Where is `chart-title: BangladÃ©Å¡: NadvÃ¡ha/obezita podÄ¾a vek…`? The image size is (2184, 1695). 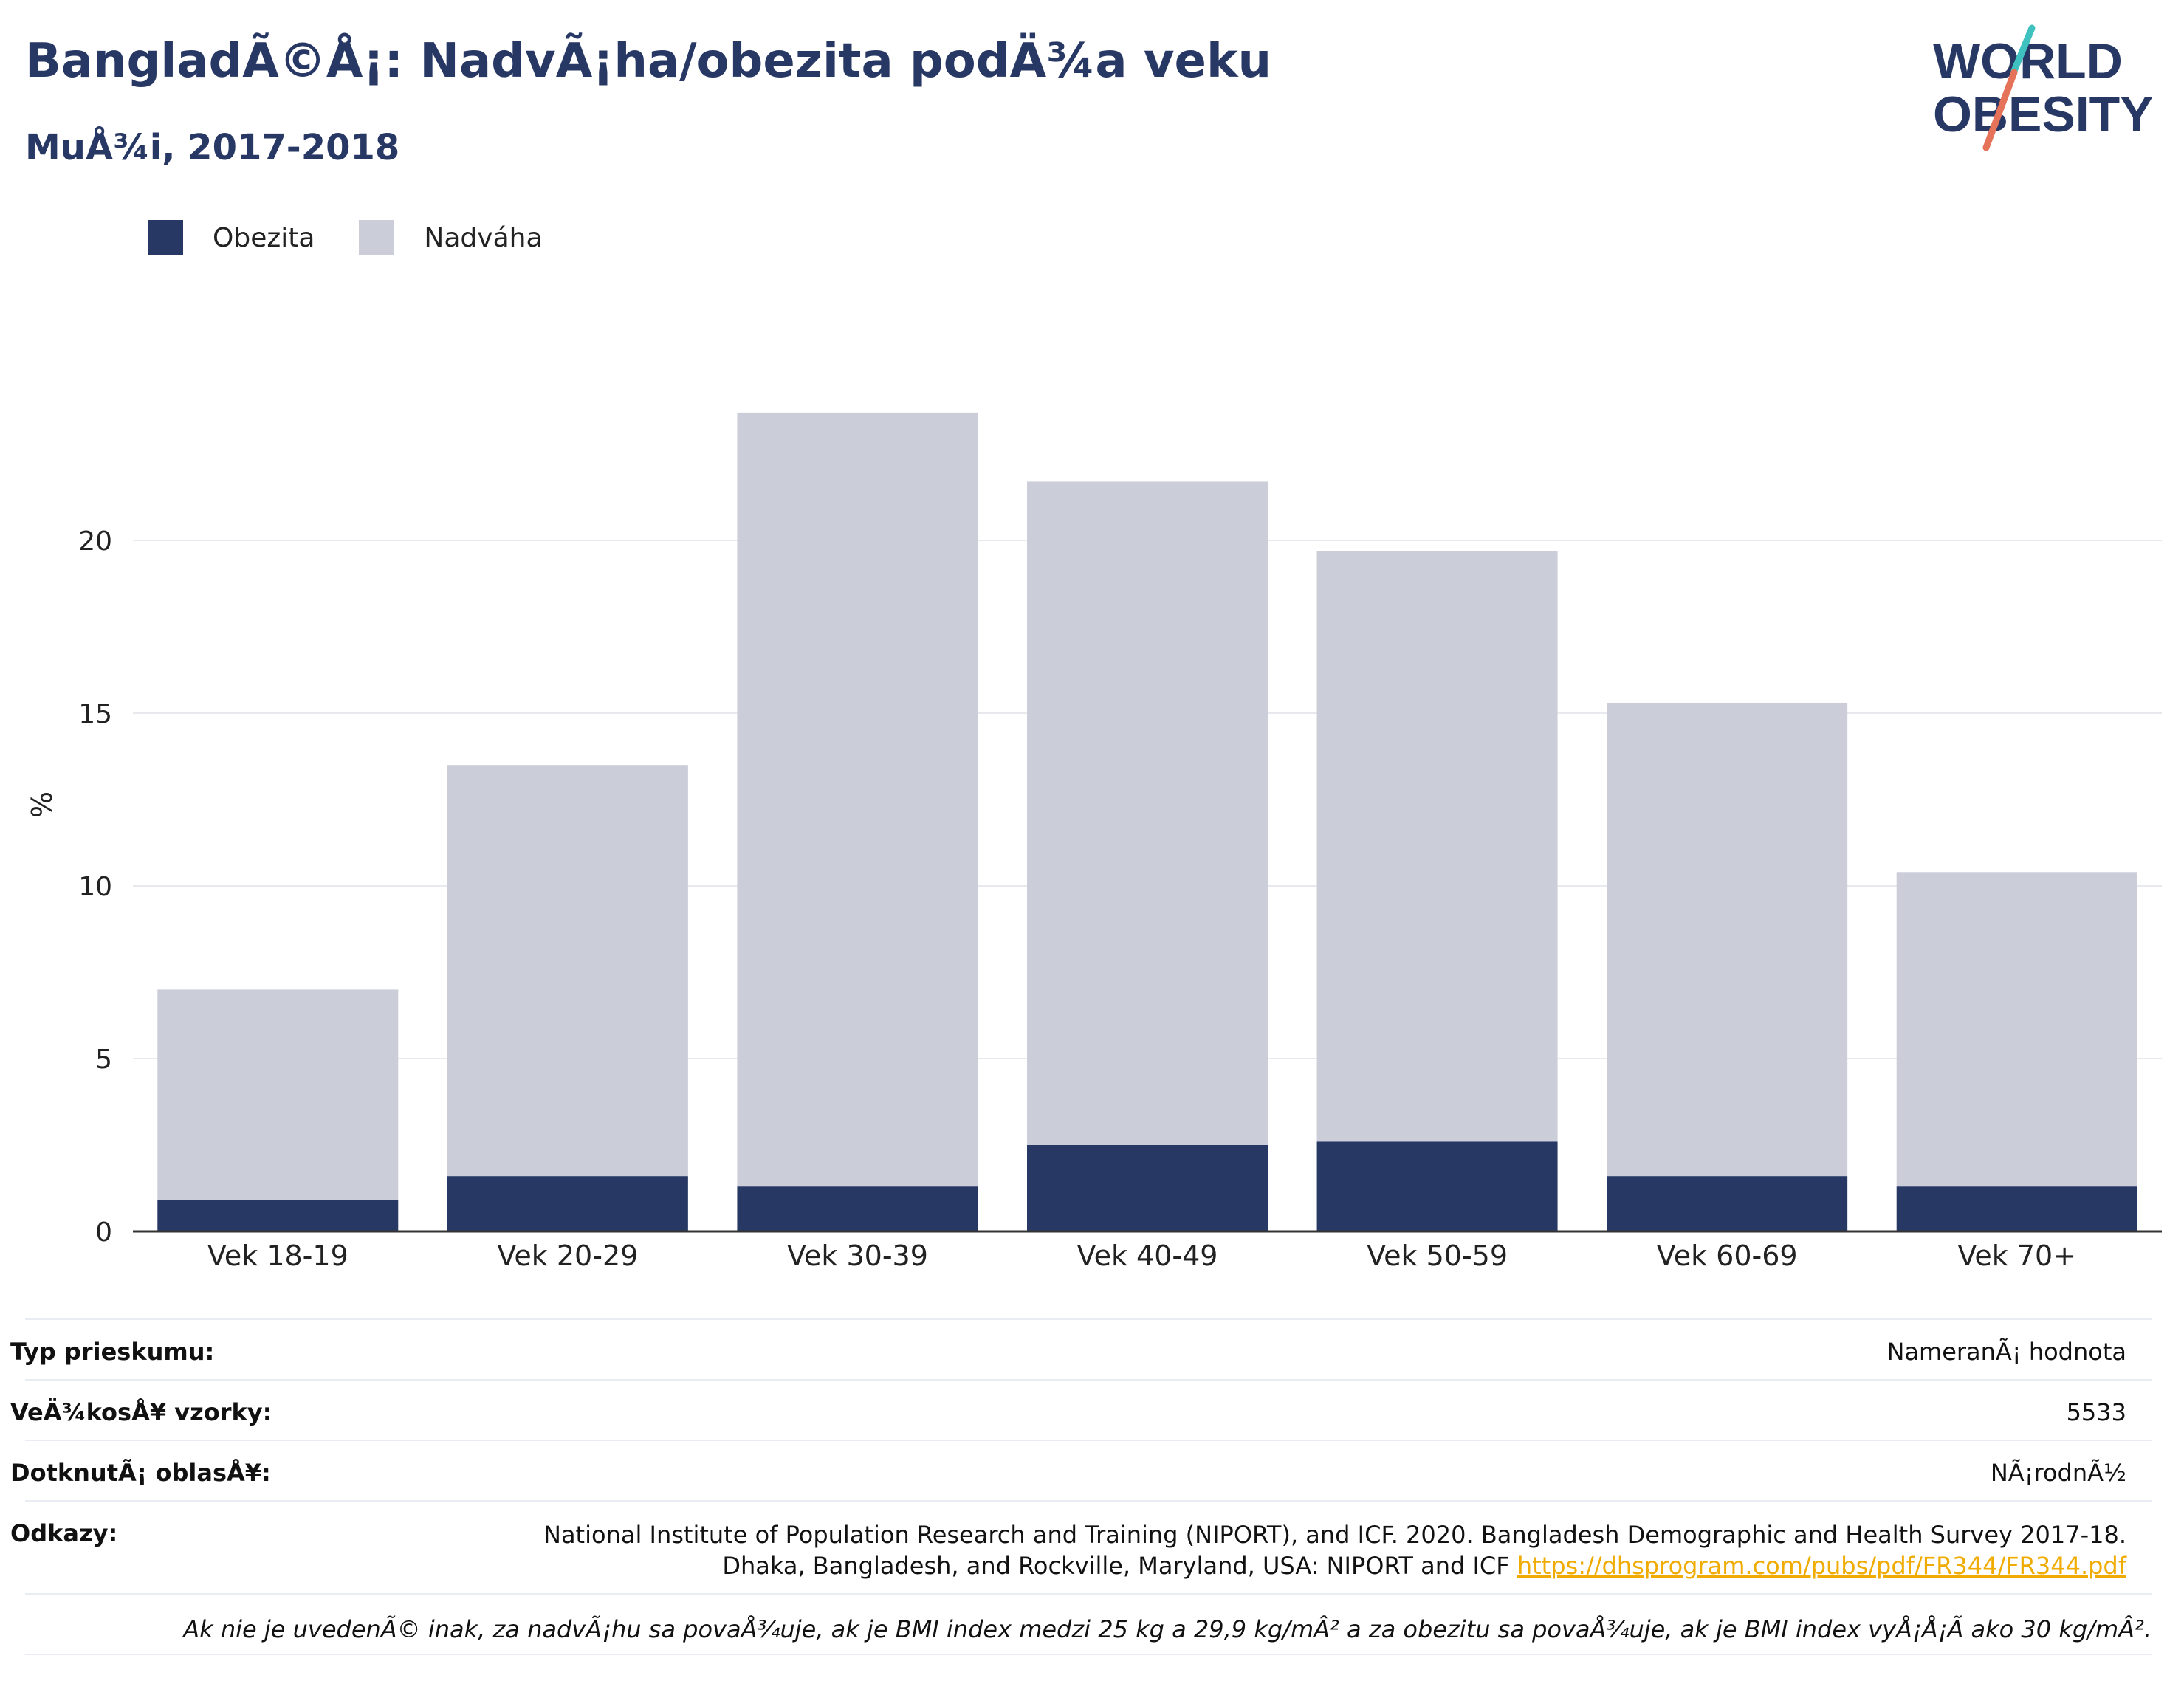 chart-title: BangladÃ©Å¡: NadvÃ¡ha/obezita podÄ¾a vek… is located at coordinates (649, 62).